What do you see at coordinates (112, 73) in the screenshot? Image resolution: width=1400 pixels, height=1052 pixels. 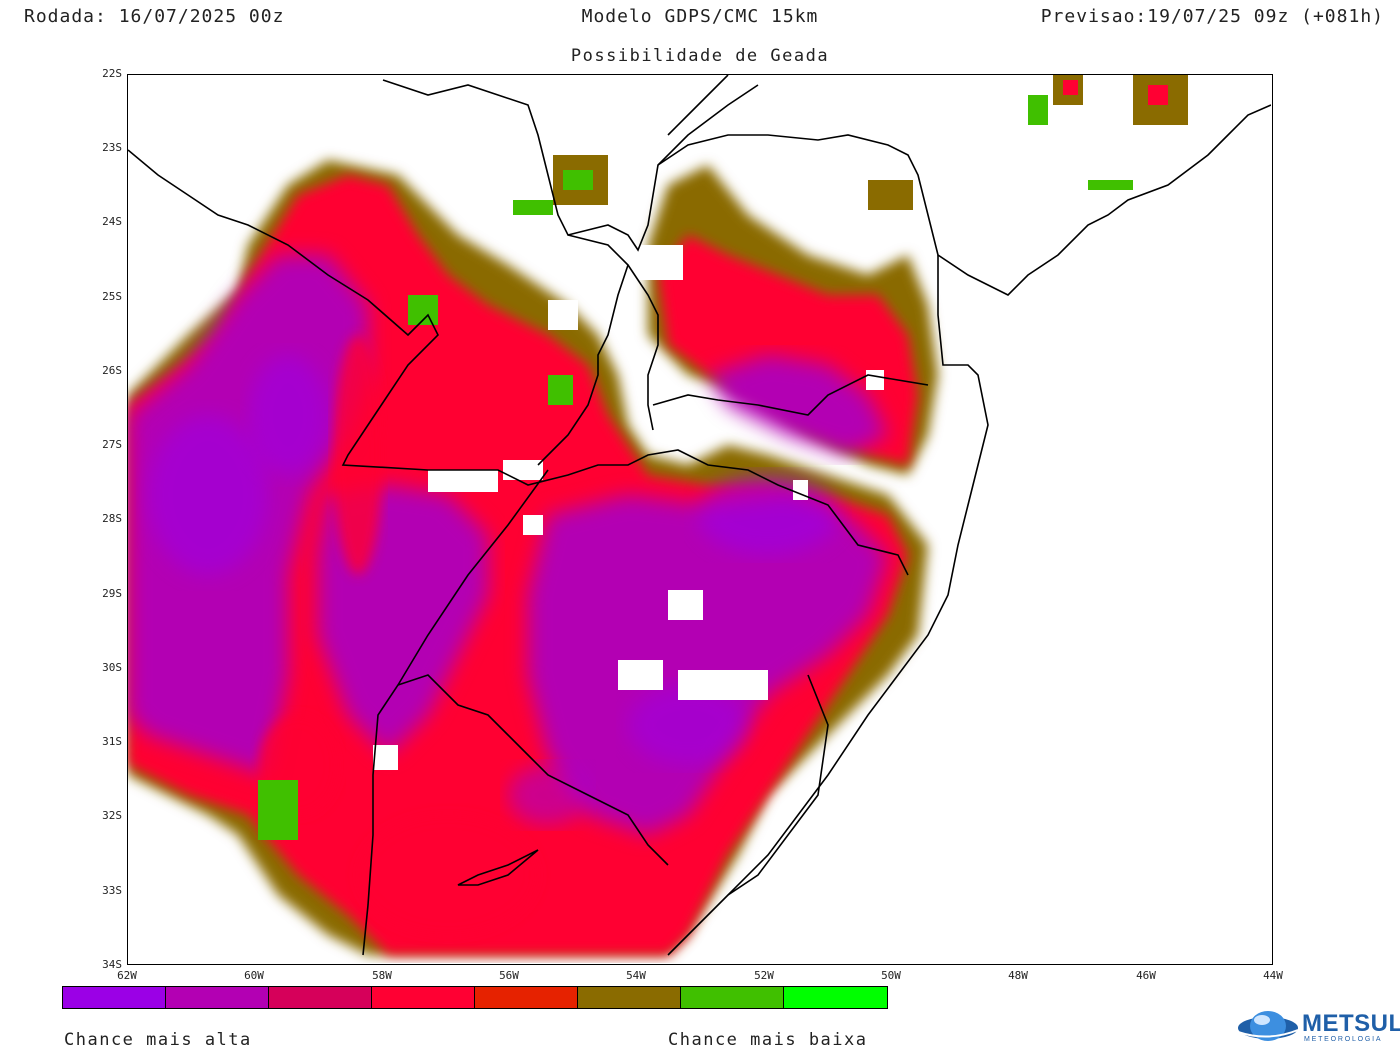 I see `lat-label: 22S` at bounding box center [112, 73].